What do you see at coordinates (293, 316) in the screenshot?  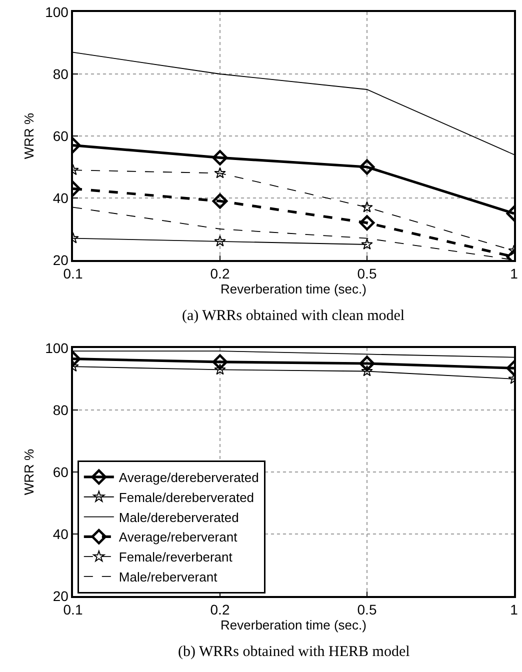 I see `text: (a) WRRs obtained with clean model` at bounding box center [293, 316].